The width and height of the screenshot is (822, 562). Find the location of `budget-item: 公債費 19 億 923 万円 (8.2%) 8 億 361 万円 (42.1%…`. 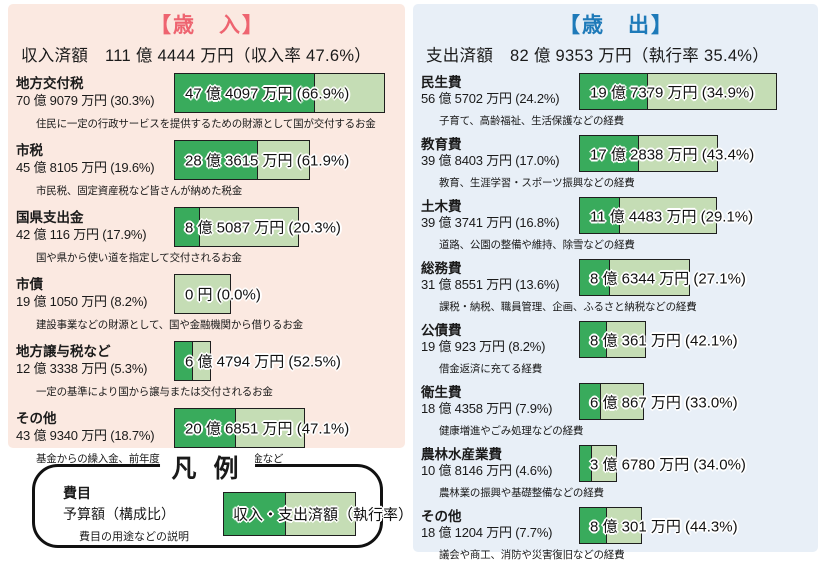

budget-item: 公債費 19 億 923 万円 (8.2%) 8 億 361 万円 (42.1%… is located at coordinates (616, 348).